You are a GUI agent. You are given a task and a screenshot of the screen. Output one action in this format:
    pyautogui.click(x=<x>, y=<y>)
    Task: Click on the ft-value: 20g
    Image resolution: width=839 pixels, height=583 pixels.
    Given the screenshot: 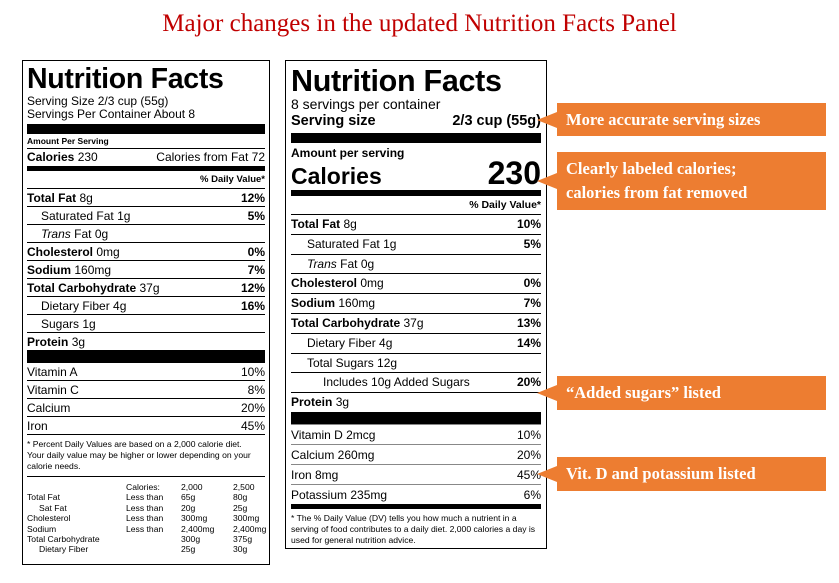 What is the action you would take?
    pyautogui.click(x=188, y=507)
    